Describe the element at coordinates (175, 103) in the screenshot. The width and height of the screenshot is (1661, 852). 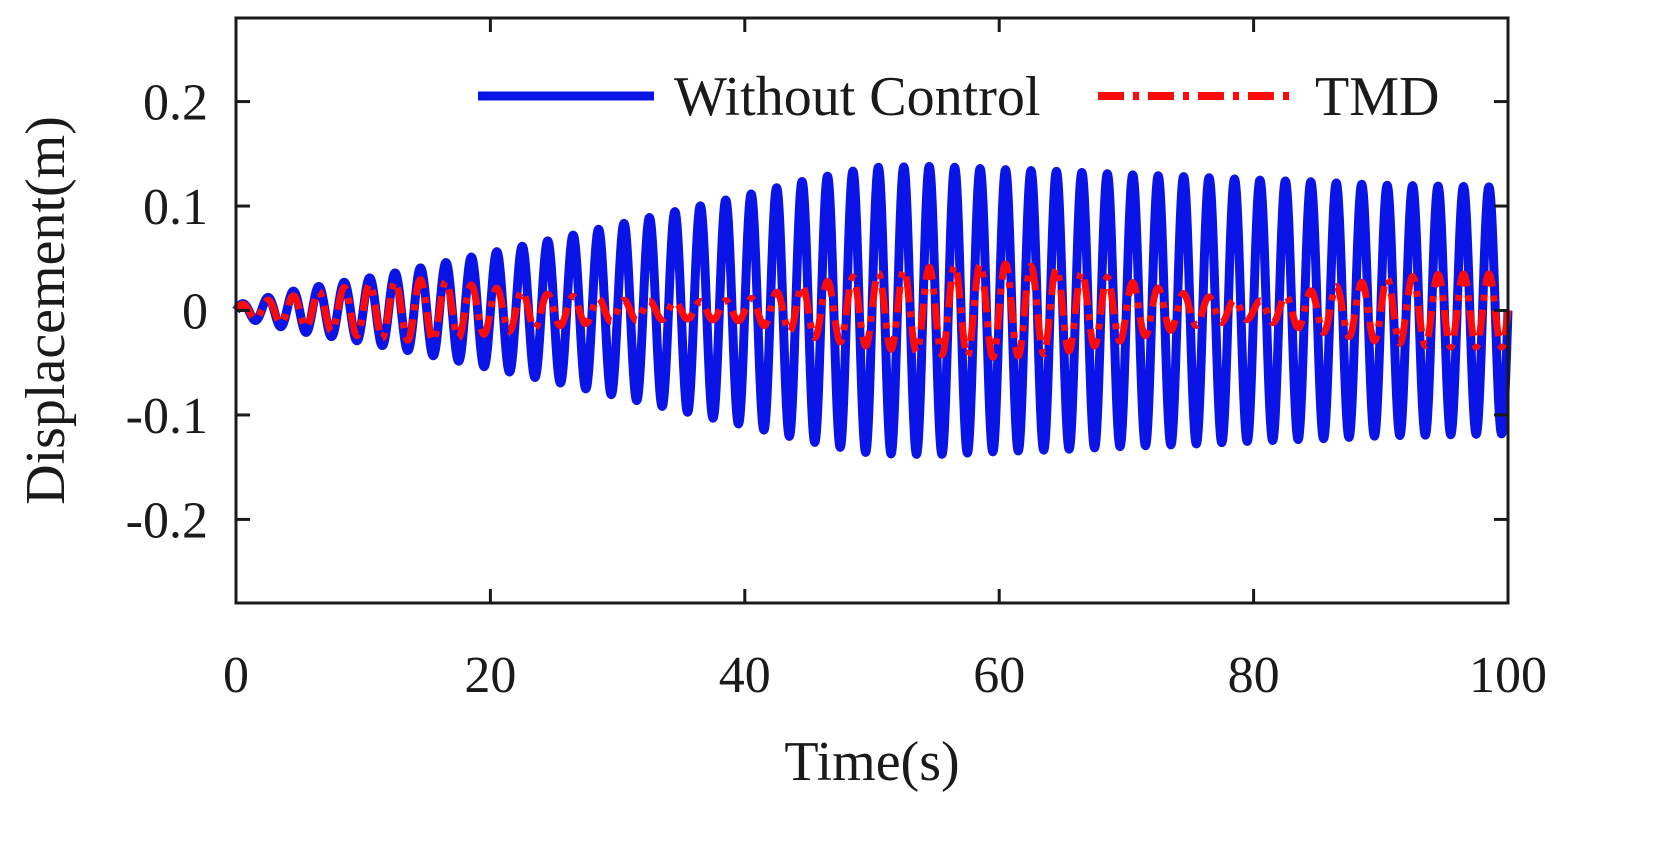
I see `y-tick-label: 0.2` at that location.